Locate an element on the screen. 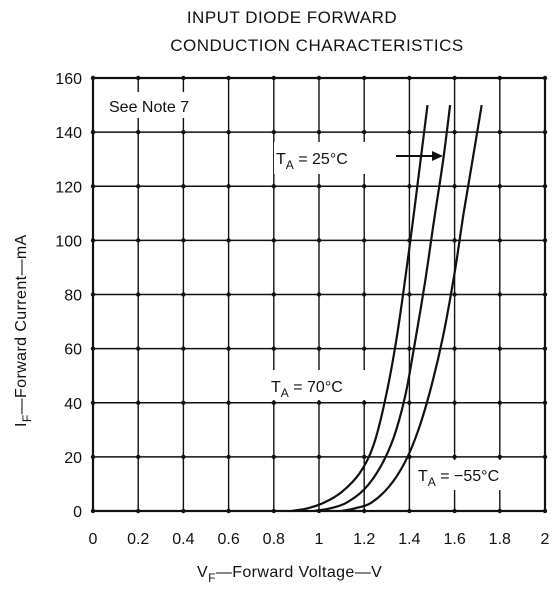 The height and width of the screenshot is (590, 553). y-tick-label: 0 is located at coordinates (77, 512).